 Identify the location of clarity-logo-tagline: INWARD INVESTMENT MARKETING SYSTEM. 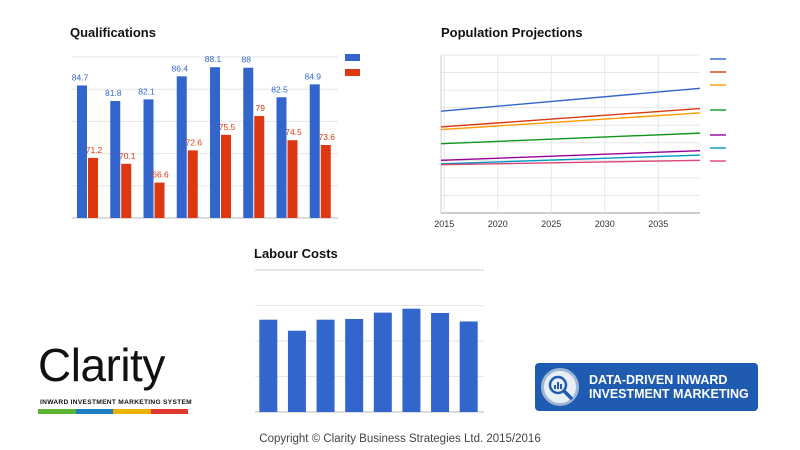
(116, 402).